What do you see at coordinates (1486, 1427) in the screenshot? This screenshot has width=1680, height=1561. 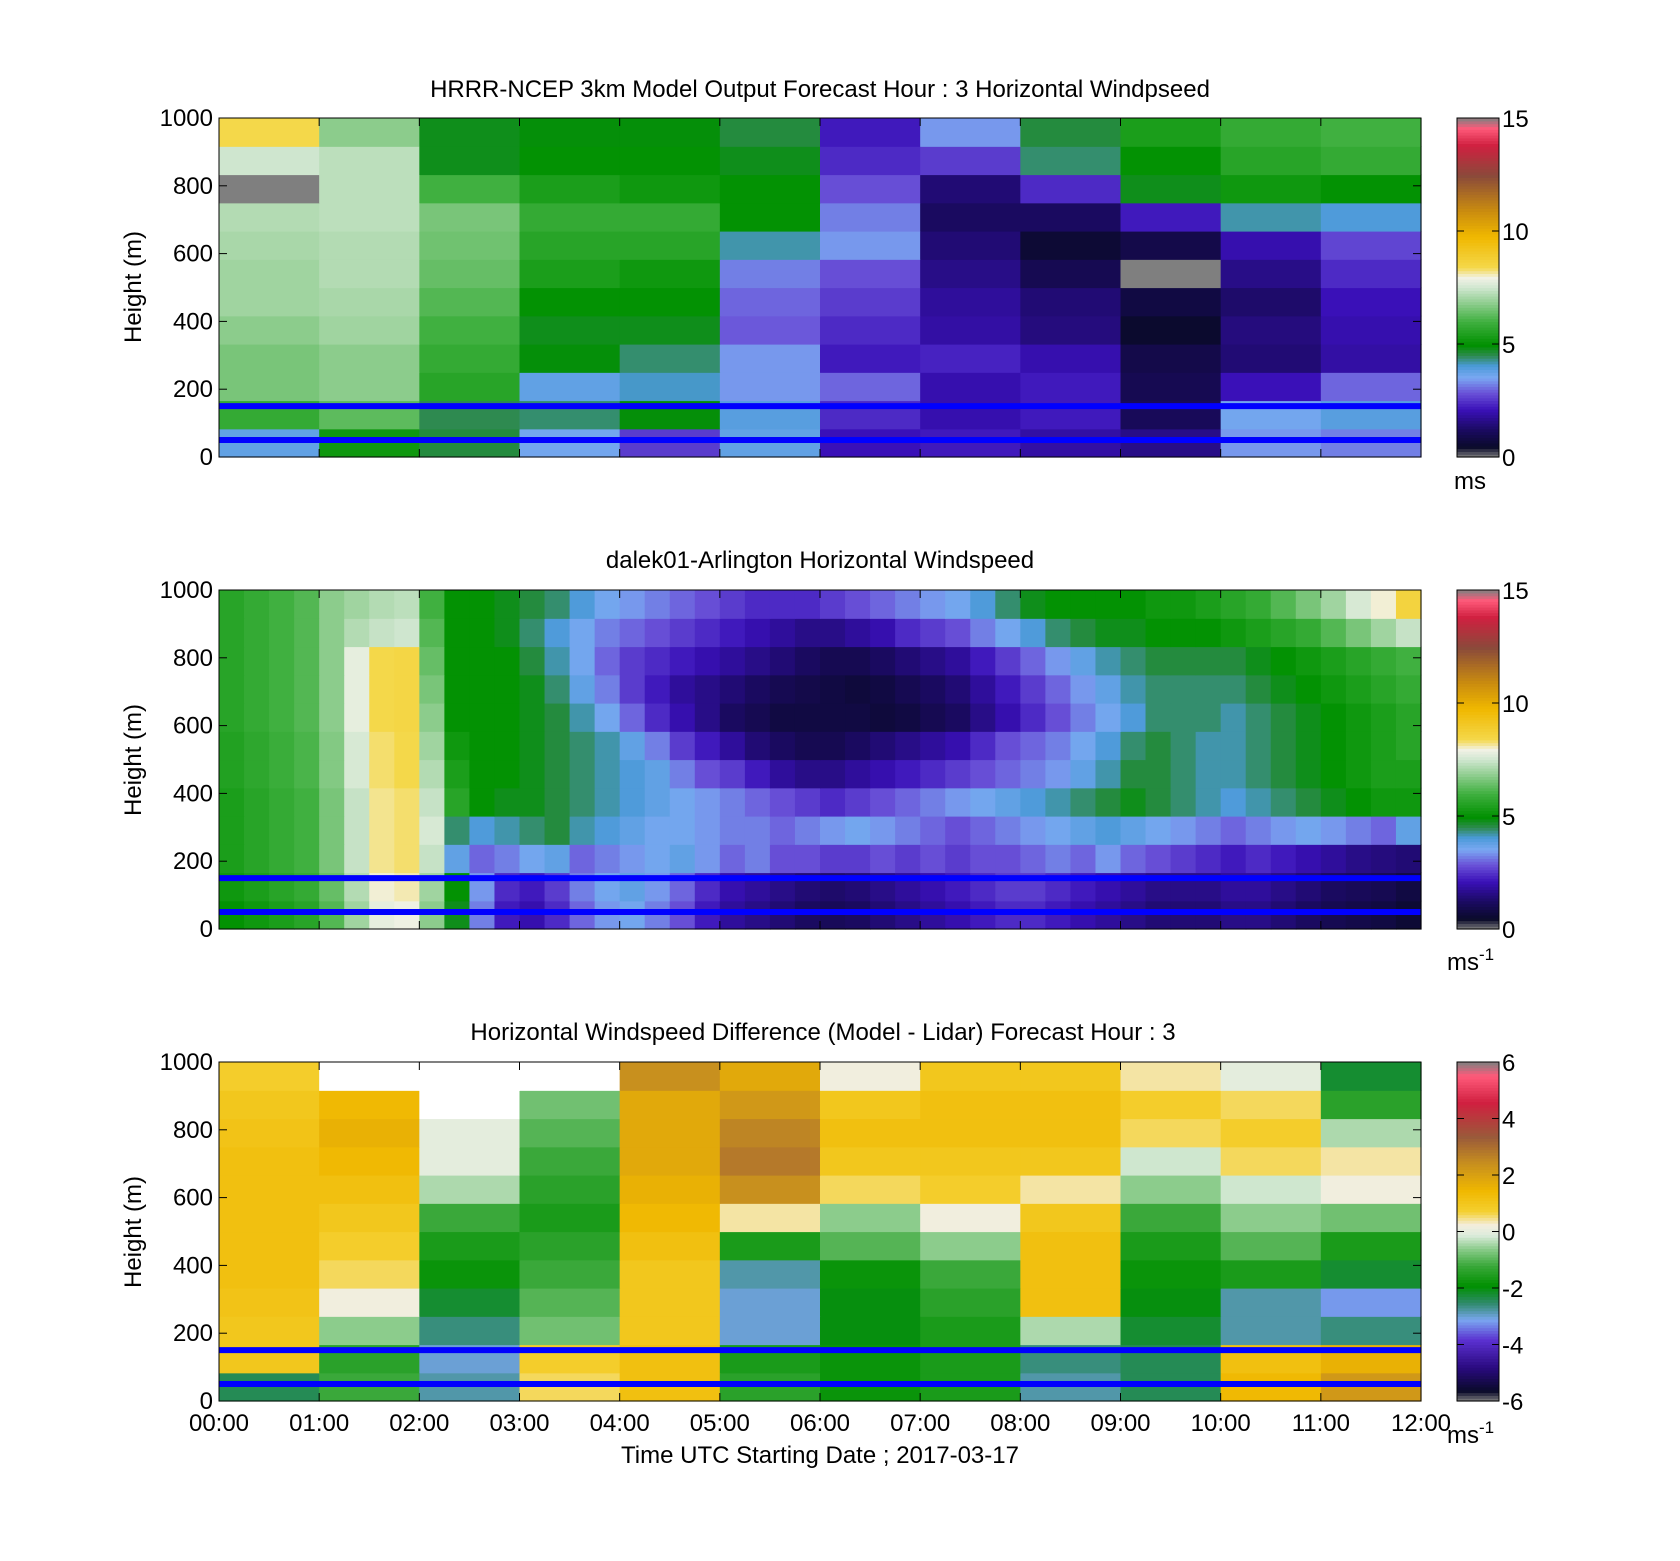 I see `colorbar-unit-superscript: -1` at bounding box center [1486, 1427].